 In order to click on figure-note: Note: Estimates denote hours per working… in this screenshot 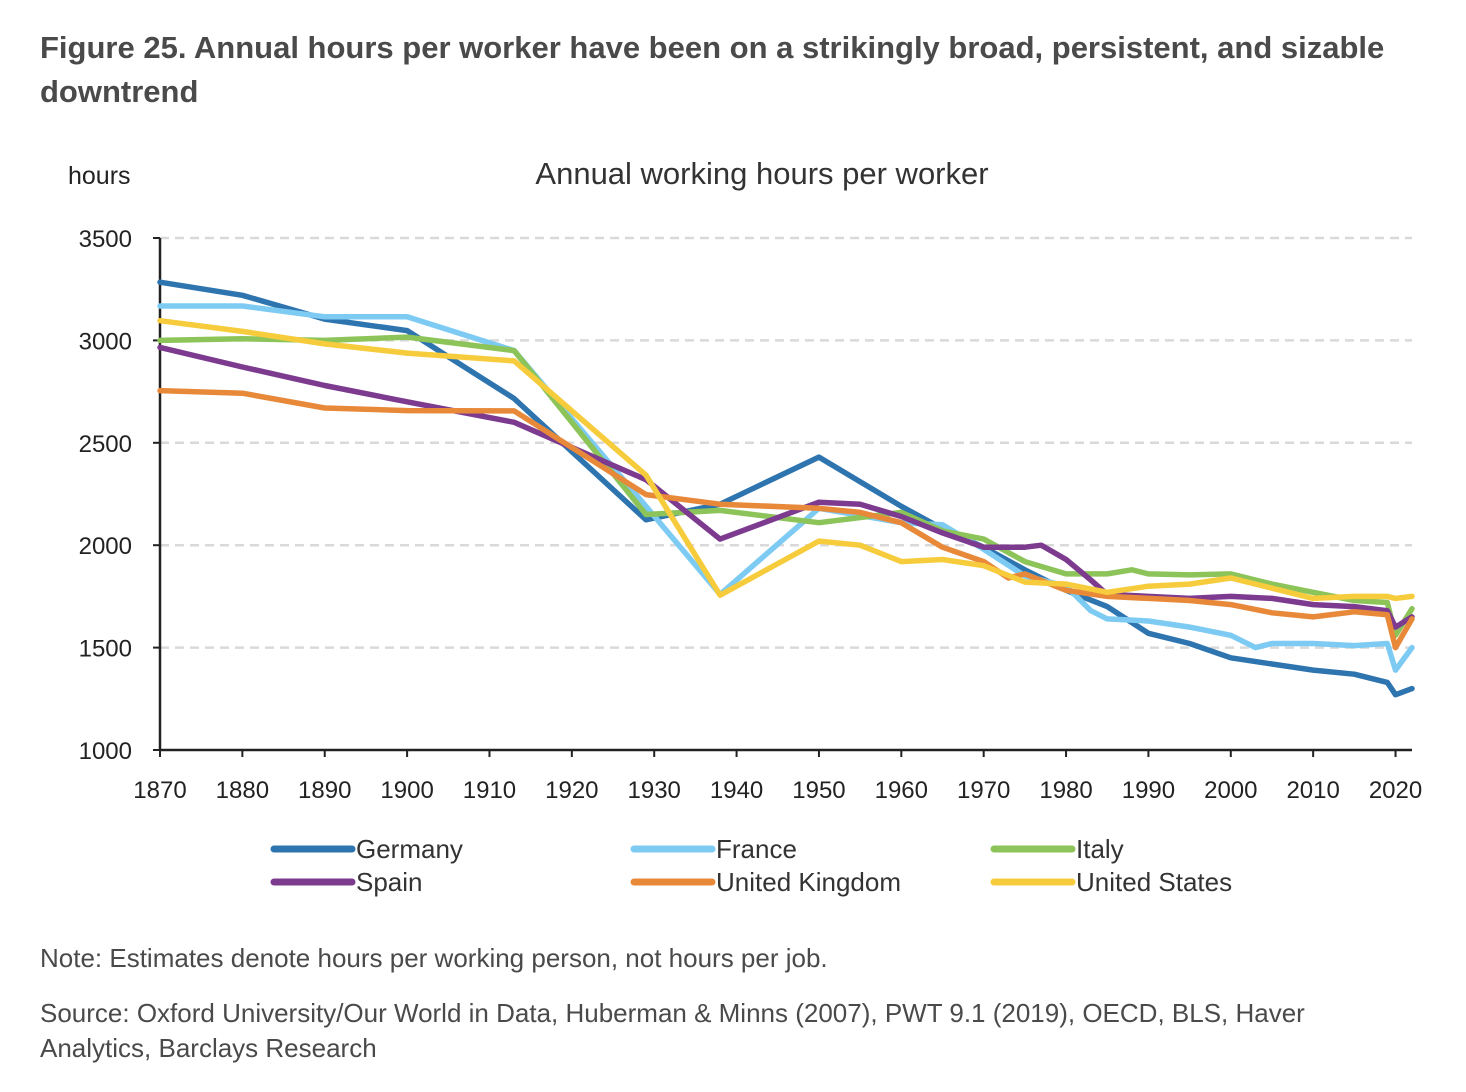, I will do `click(434, 958)`.